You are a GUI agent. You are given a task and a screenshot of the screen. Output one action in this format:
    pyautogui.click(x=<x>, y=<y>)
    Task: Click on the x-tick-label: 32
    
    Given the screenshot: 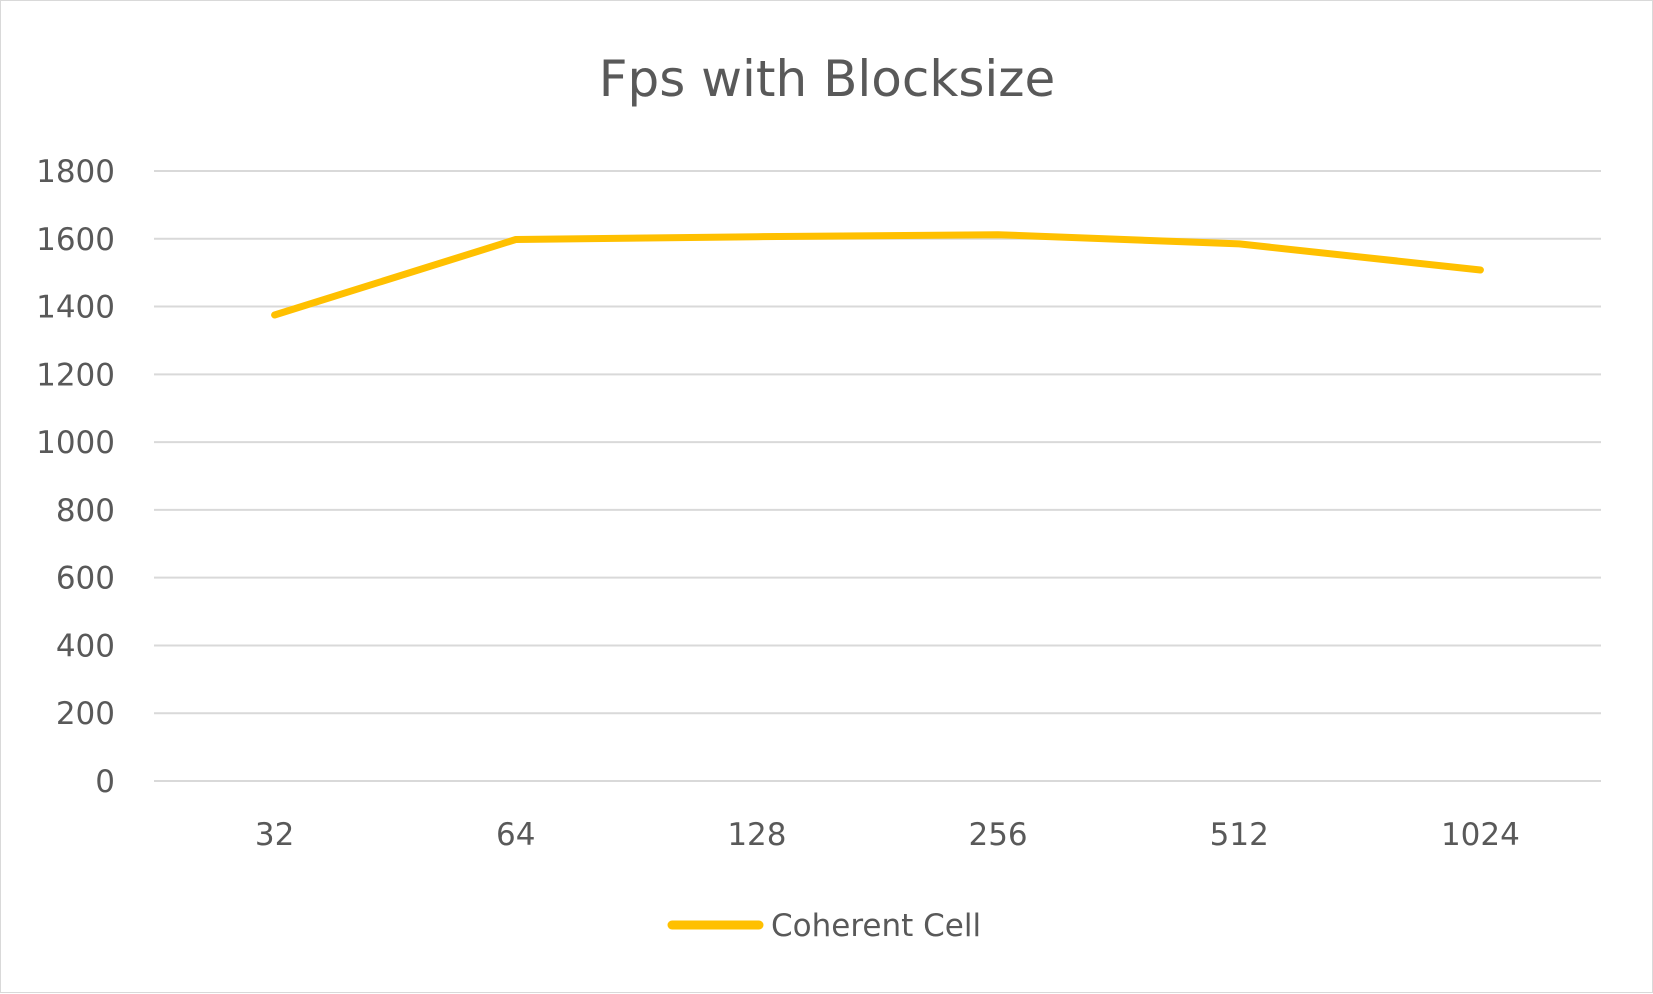 What is the action you would take?
    pyautogui.click(x=274, y=835)
    